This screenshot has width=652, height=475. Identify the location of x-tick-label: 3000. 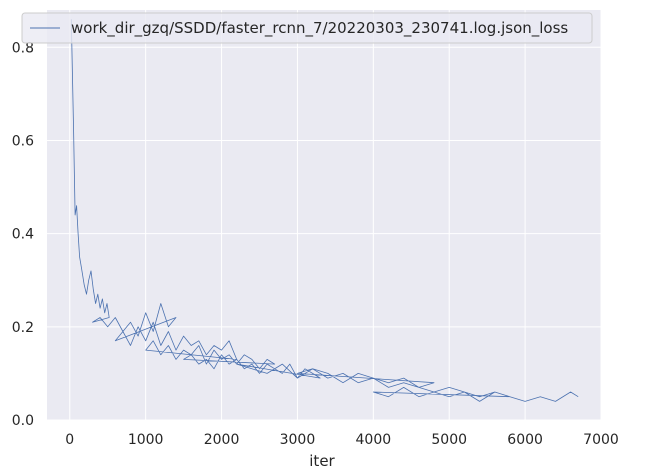
(298, 440).